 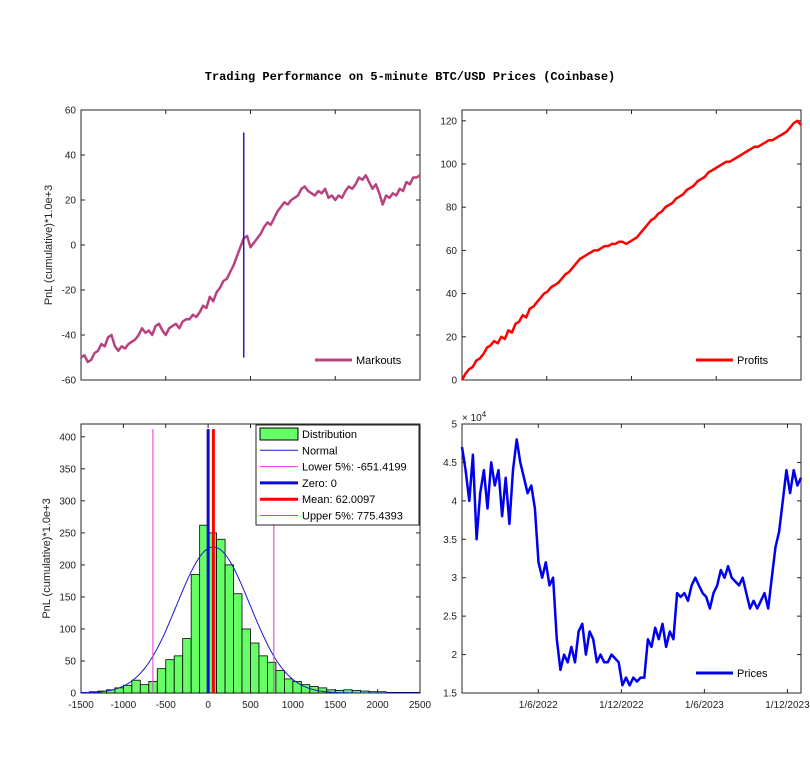 I want to click on y-tick-label: 3.5, so click(x=450, y=540).